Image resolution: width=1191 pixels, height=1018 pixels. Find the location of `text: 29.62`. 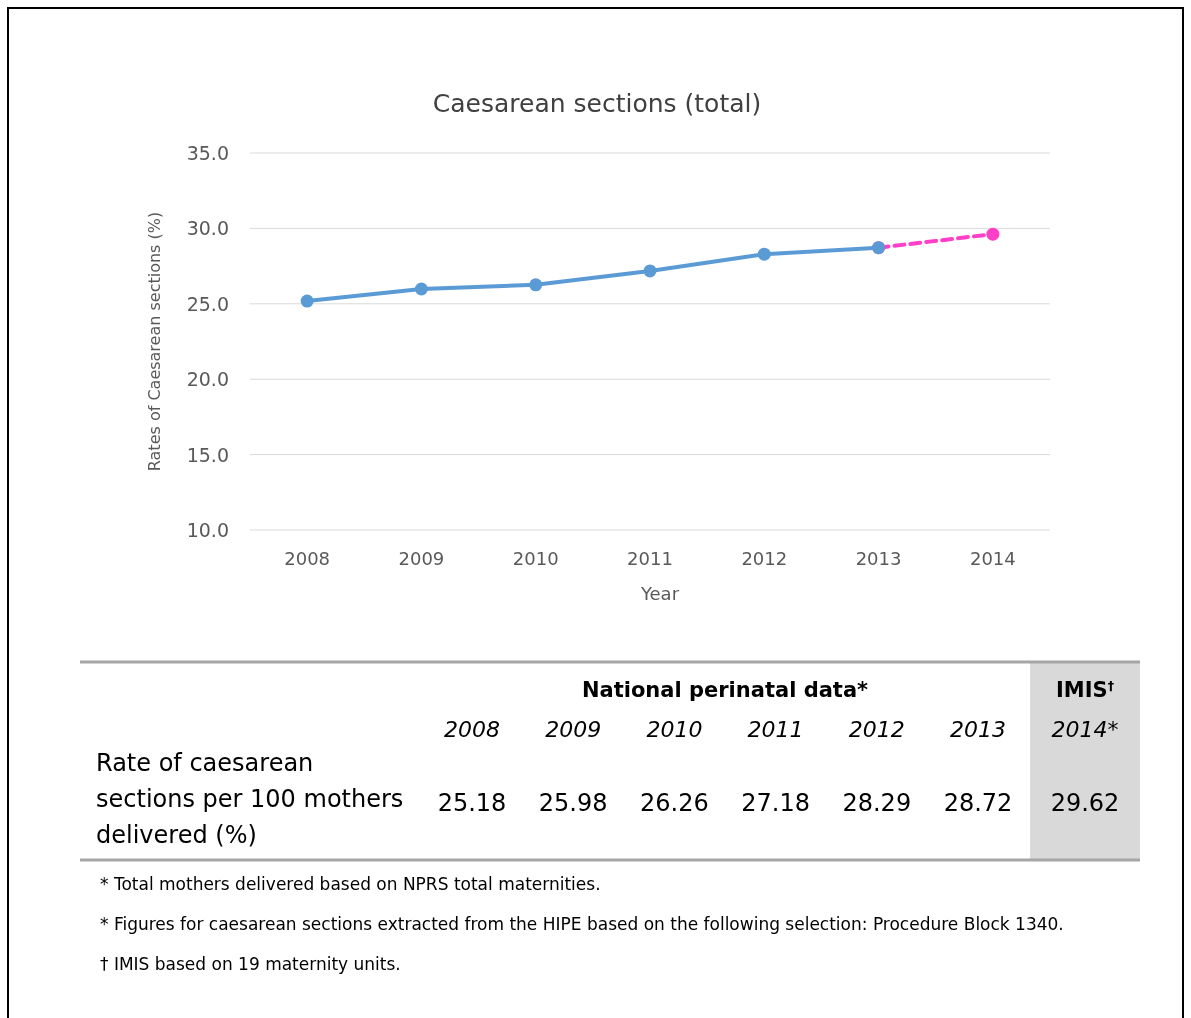

text: 29.62 is located at coordinates (1085, 803).